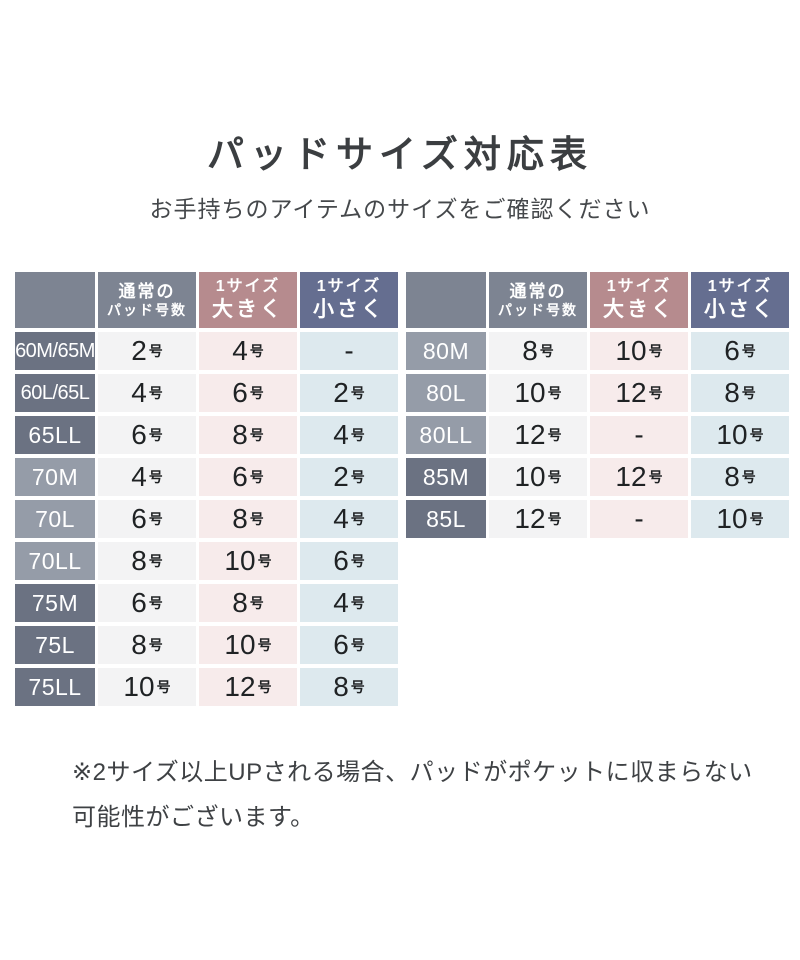  What do you see at coordinates (55, 477) in the screenshot?
I see `row-label: 70M` at bounding box center [55, 477].